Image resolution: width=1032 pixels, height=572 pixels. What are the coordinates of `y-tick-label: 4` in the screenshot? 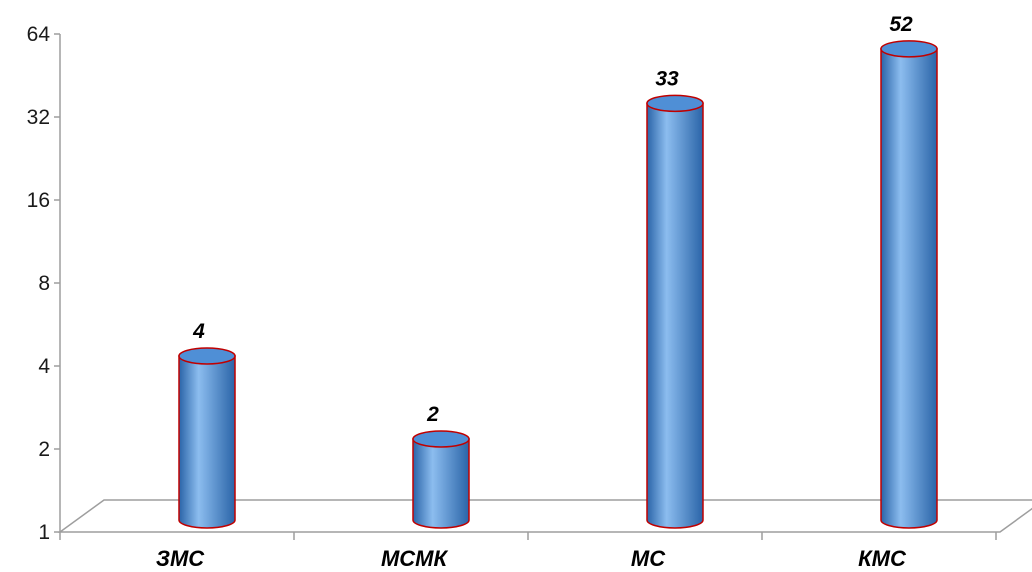 It's located at (44, 366).